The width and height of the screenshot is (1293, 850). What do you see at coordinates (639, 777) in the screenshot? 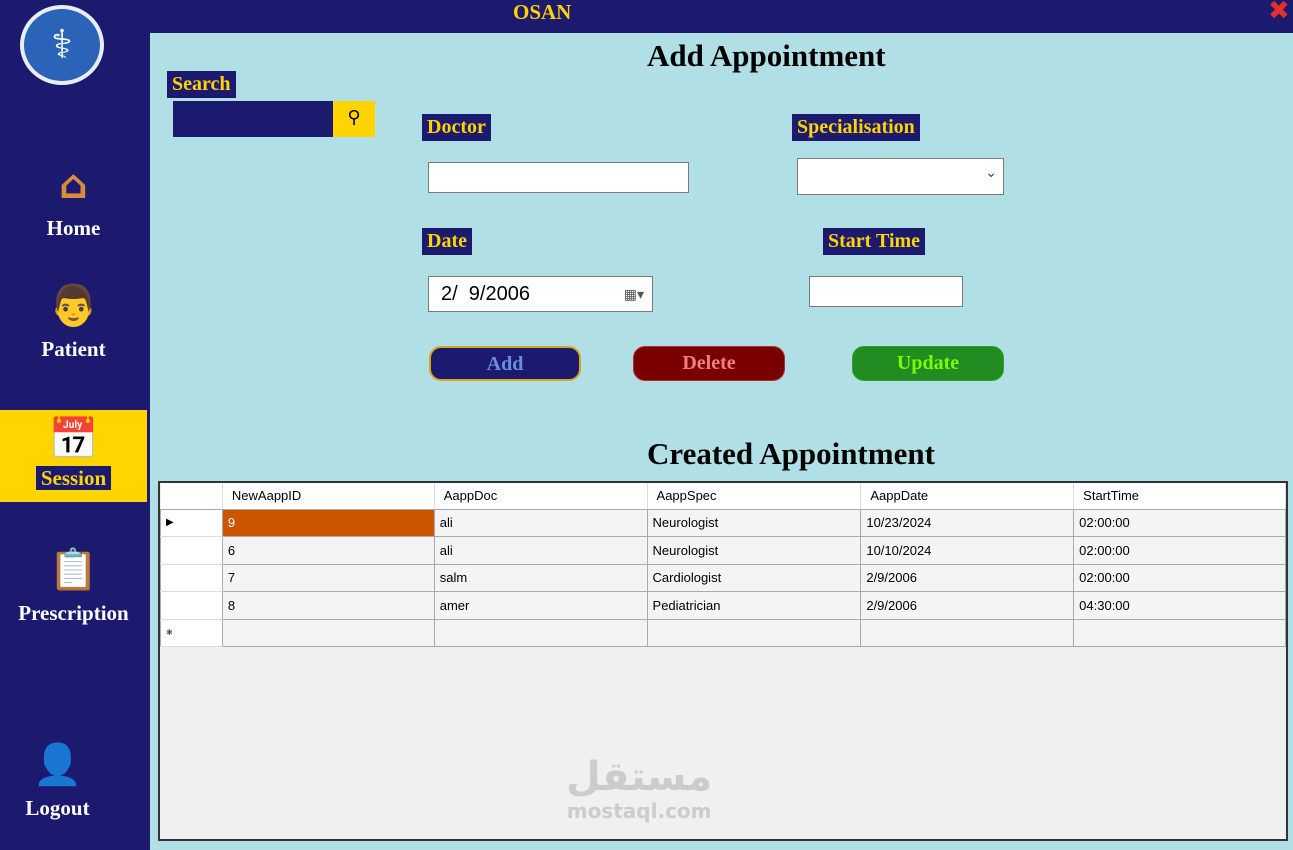
I see `watermark-arabic: مستقل` at bounding box center [639, 777].